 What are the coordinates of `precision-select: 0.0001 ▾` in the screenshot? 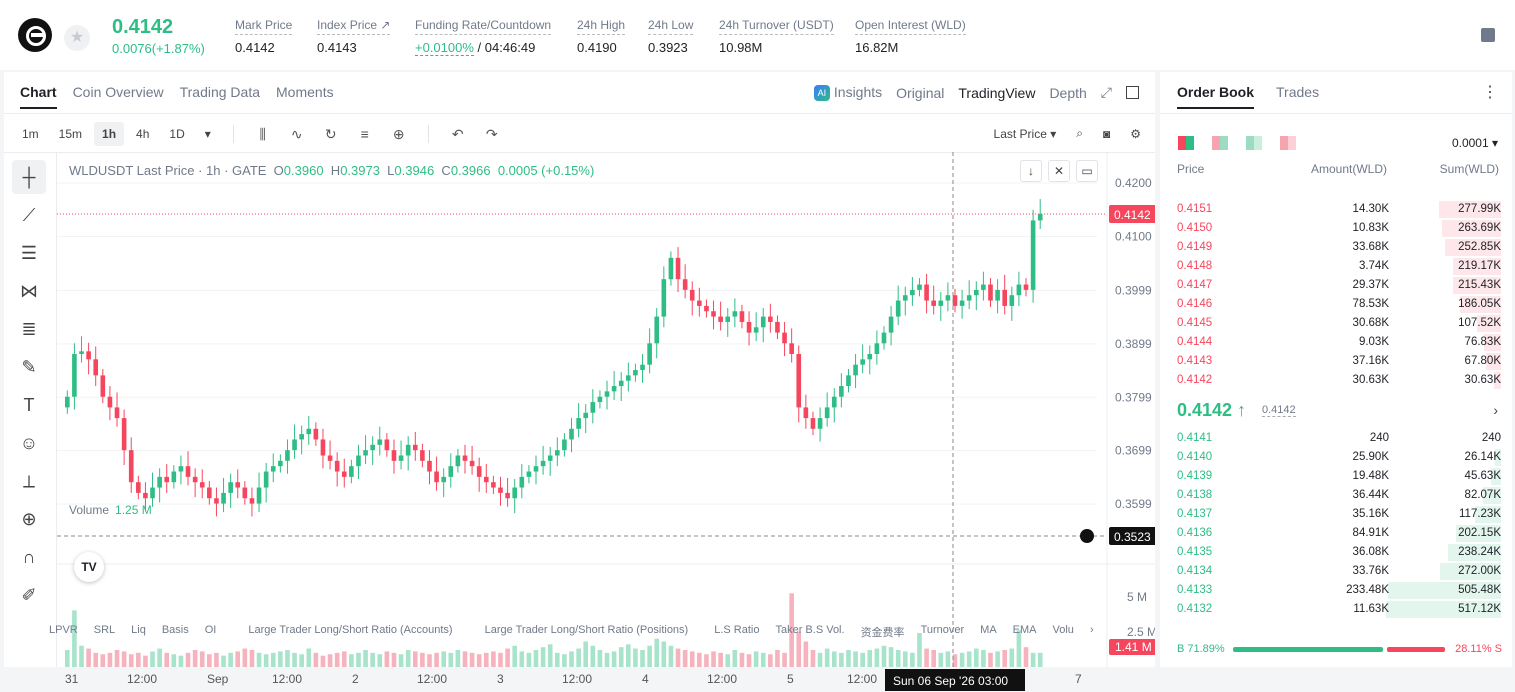 It's located at (1474, 143).